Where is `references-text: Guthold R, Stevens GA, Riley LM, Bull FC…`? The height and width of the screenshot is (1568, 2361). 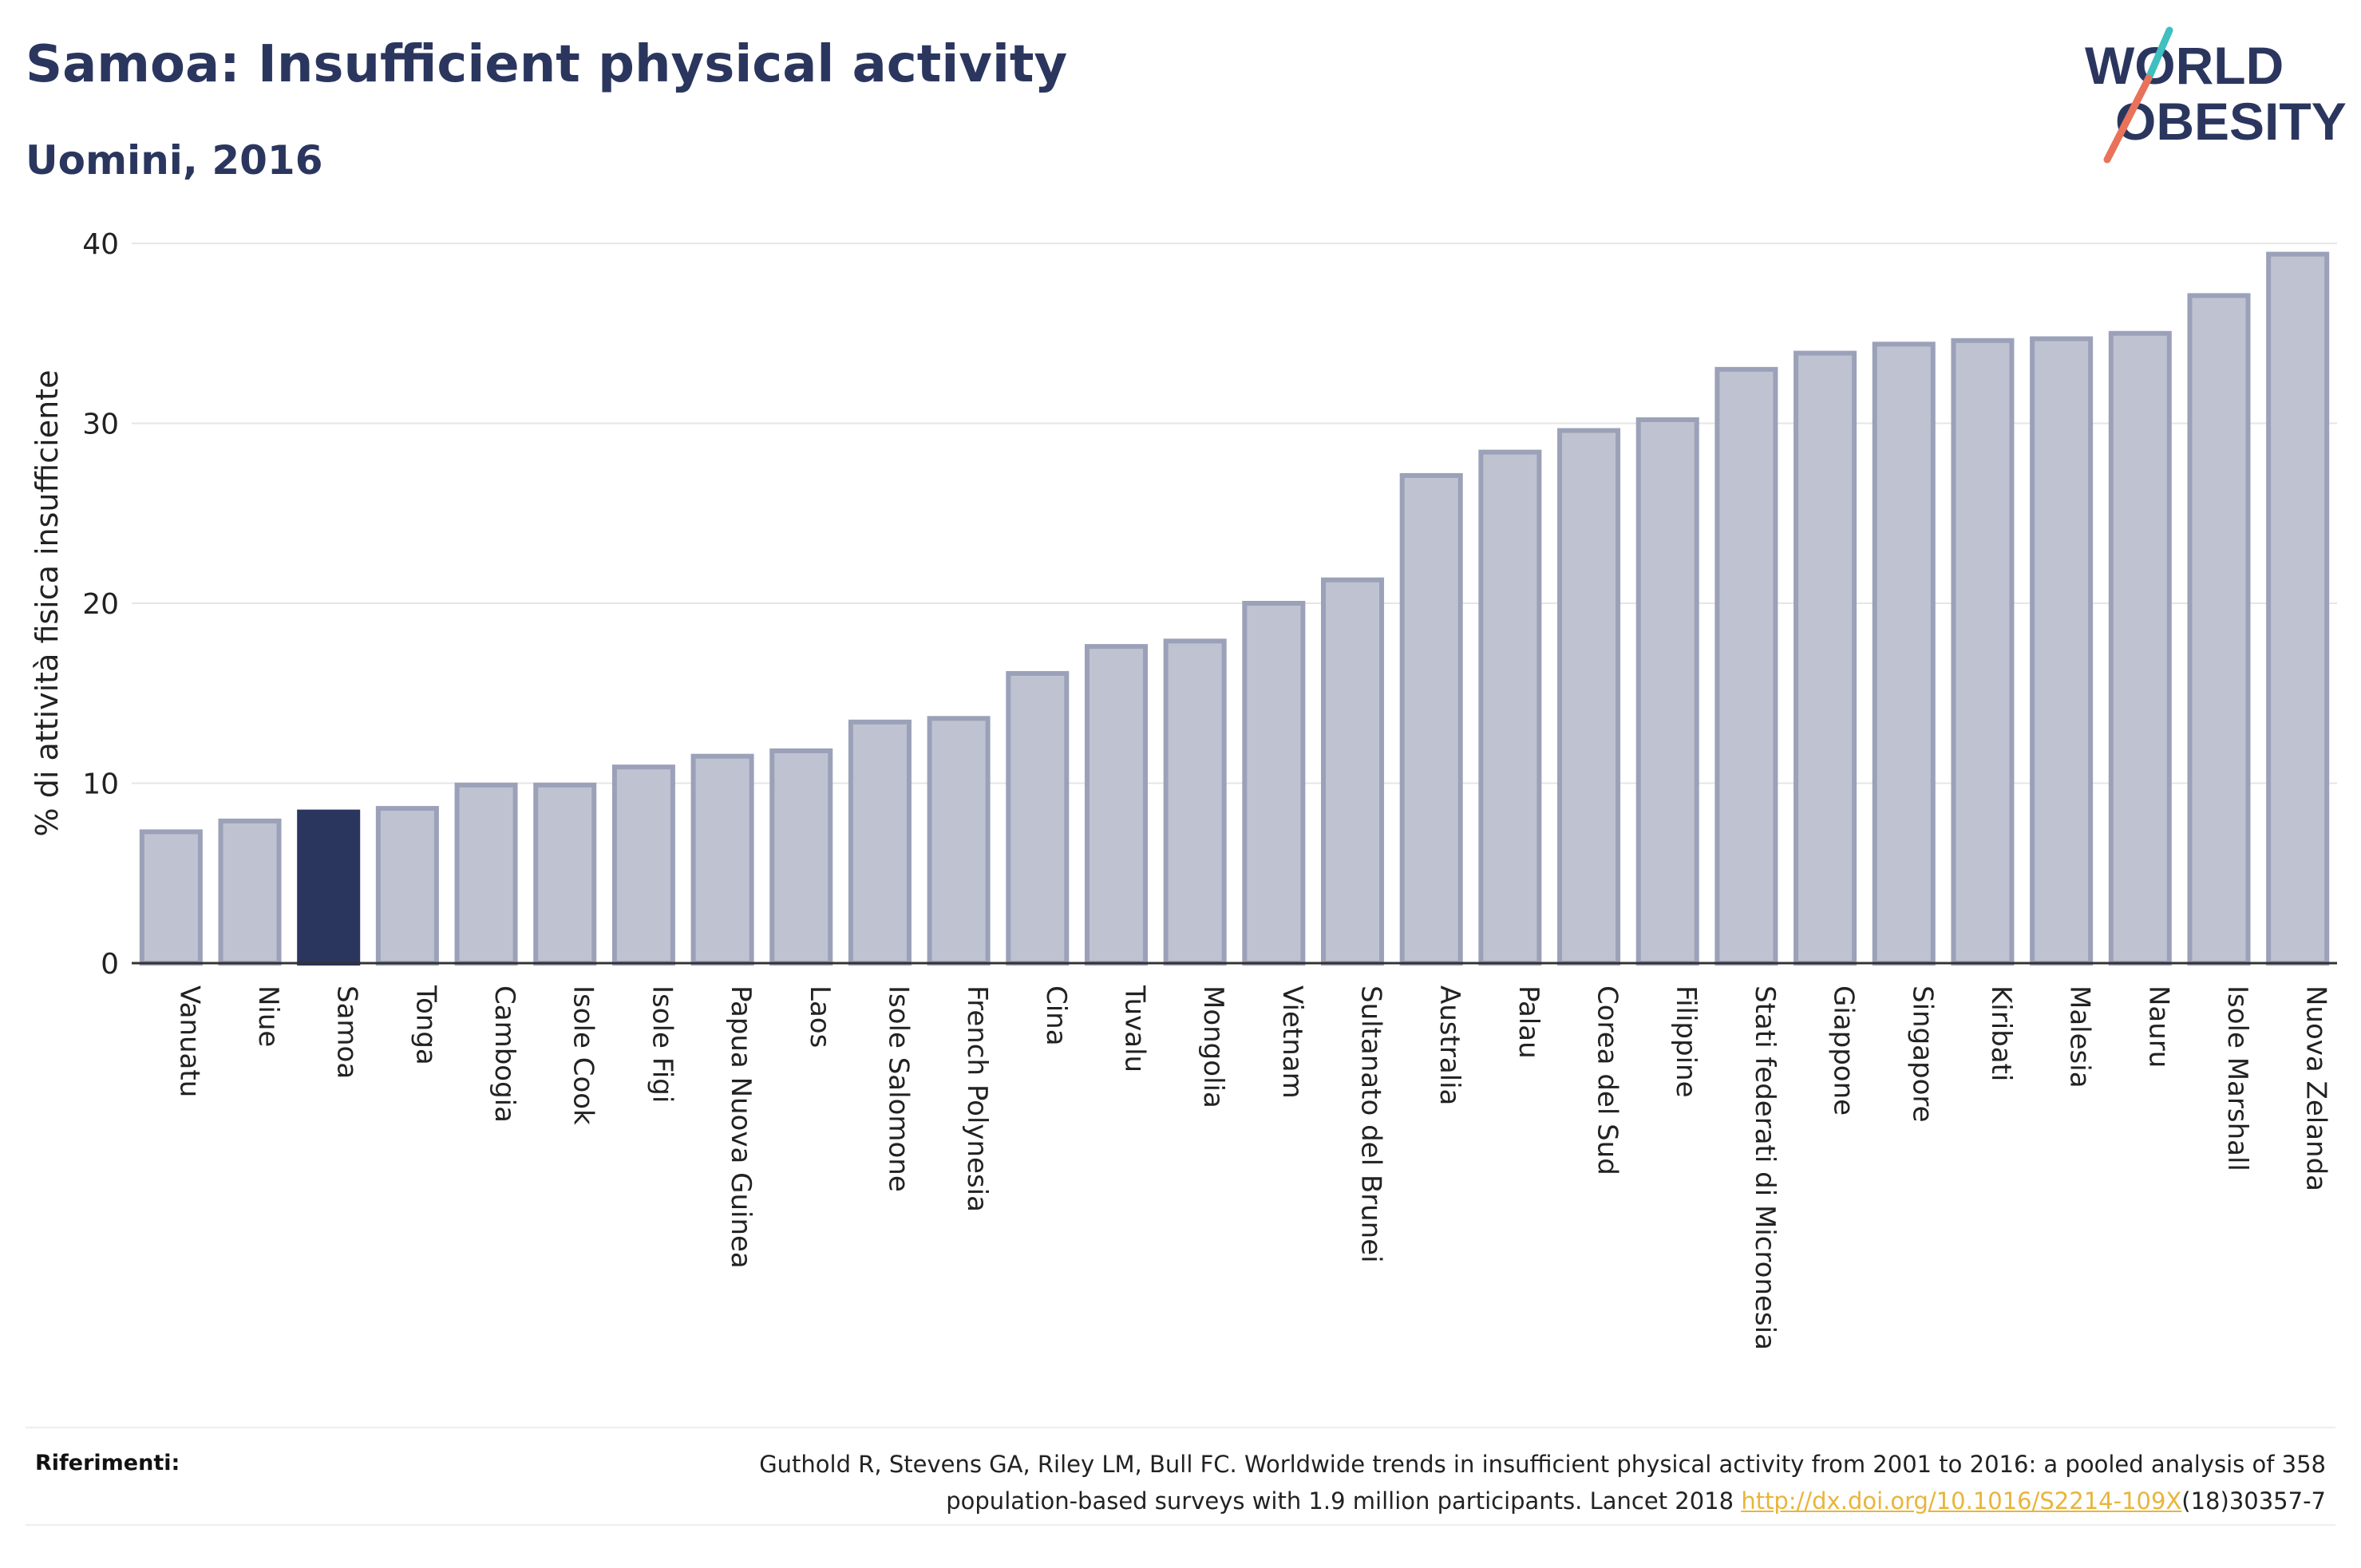
references-text: Guthold R, Stevens GA, Riley LM, Bull FC… is located at coordinates (1408, 1482).